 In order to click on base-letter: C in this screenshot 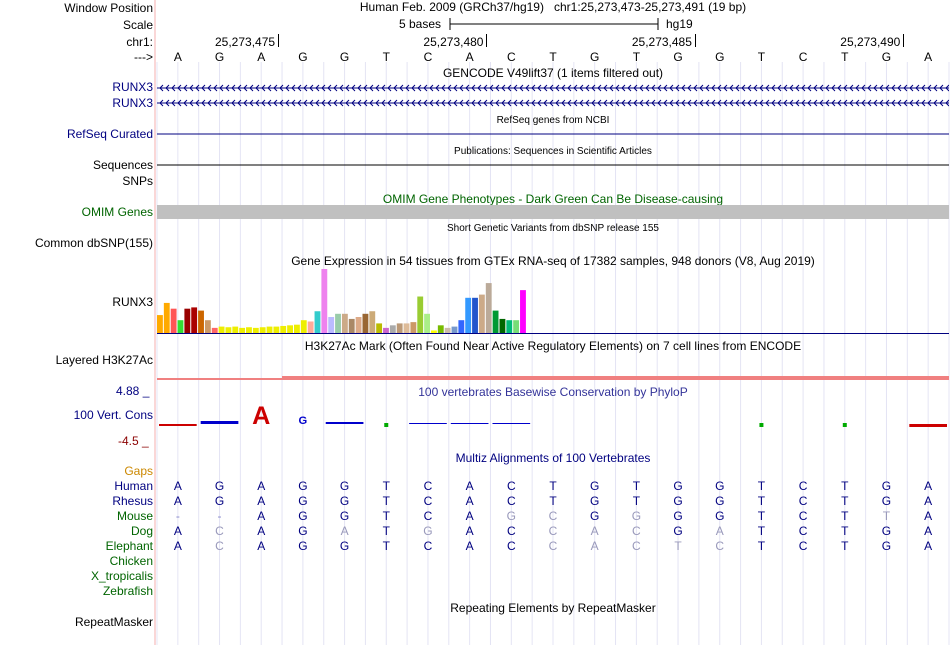, I will do `click(803, 57)`.